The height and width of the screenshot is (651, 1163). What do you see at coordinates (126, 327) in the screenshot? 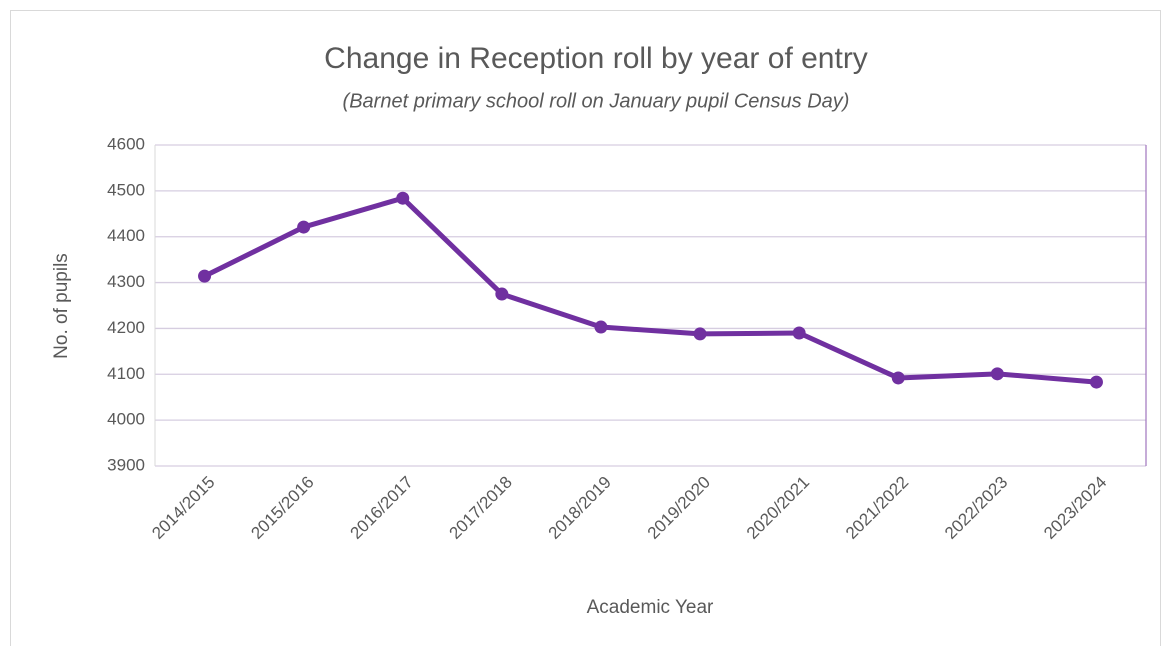
I see `y-tick-label: 4200` at bounding box center [126, 327].